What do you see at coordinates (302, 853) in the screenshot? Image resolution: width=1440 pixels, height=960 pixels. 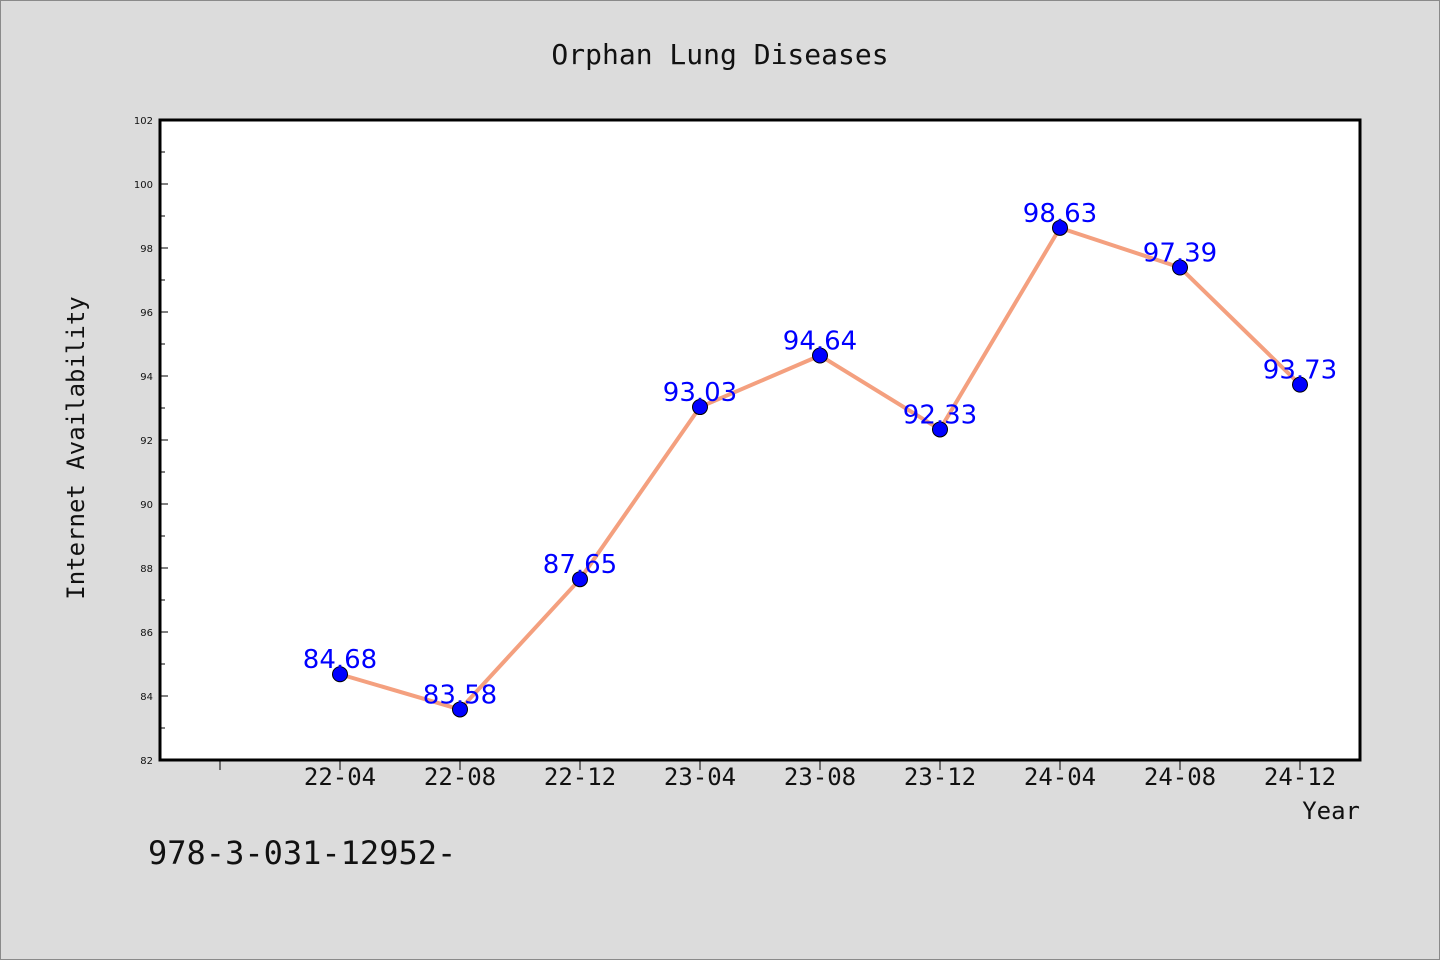 I see `footnote-text: 978-3-031-12952-` at bounding box center [302, 853].